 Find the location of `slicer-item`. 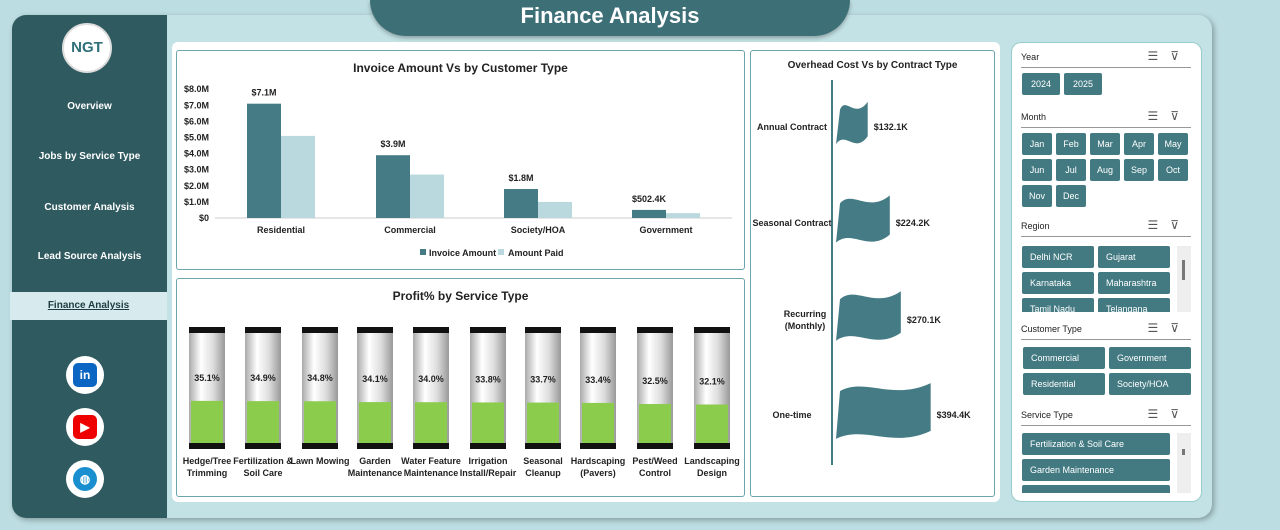

slicer-item is located at coordinates (1096, 489).